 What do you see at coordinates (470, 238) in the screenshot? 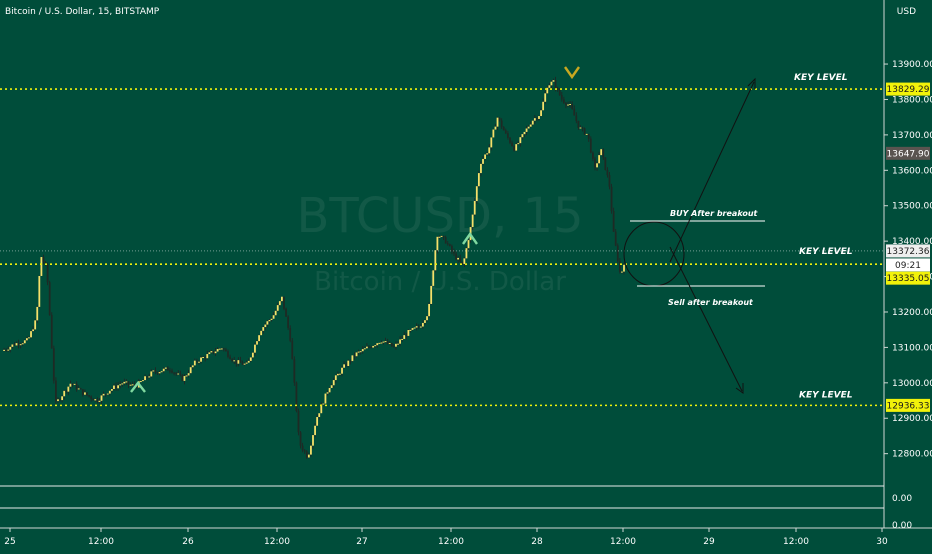
I see `buy-signal-arrow-icon` at bounding box center [470, 238].